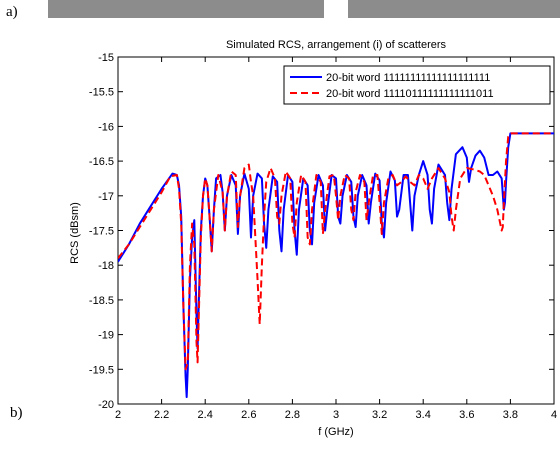 The image size is (560, 450). Describe the element at coordinates (423, 415) in the screenshot. I see `x-tick-label: 3.4` at that location.